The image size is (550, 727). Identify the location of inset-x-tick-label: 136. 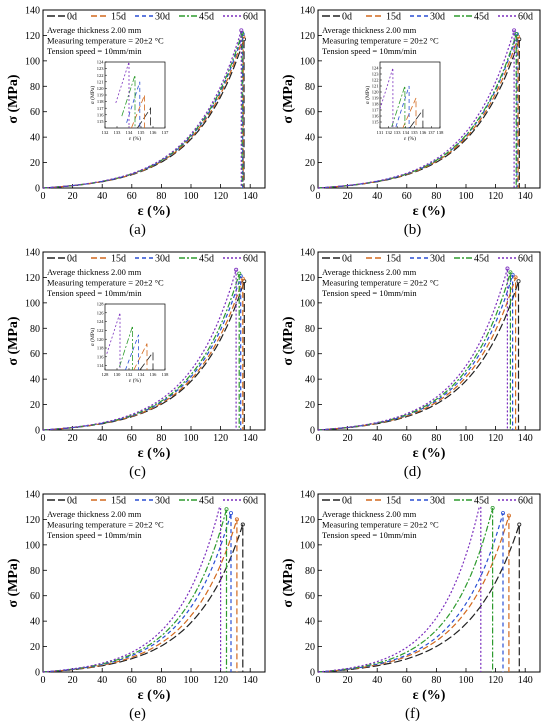
(423, 132).